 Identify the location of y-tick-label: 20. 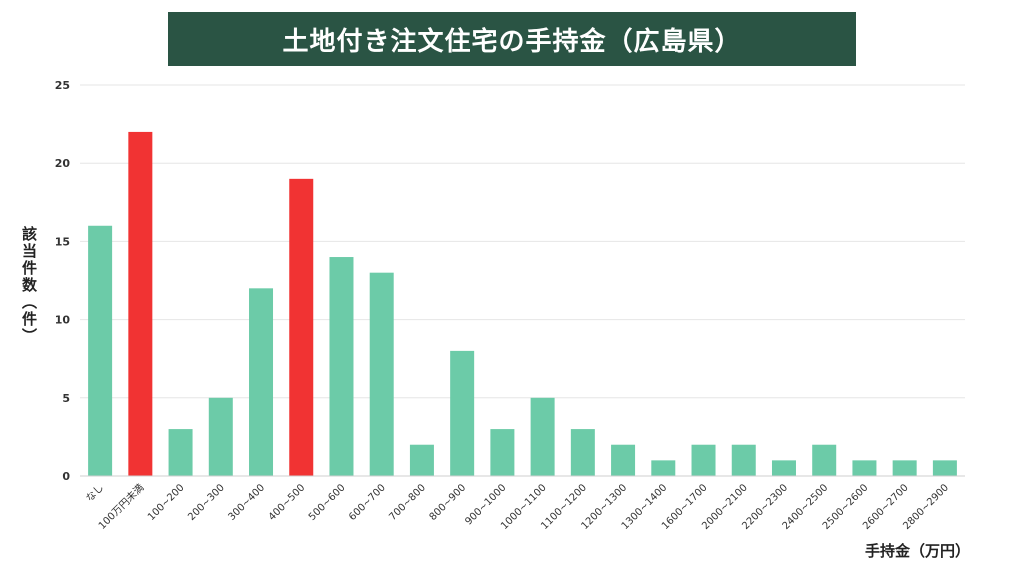
(63, 163).